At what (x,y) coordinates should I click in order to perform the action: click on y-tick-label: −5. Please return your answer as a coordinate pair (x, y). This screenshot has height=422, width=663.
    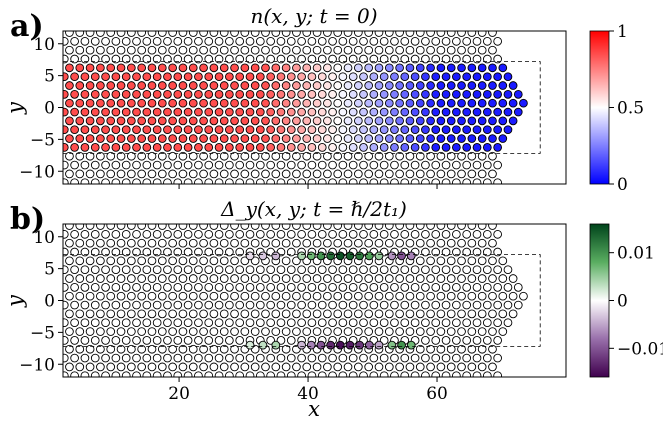
    Looking at the image, I should click on (42, 333).